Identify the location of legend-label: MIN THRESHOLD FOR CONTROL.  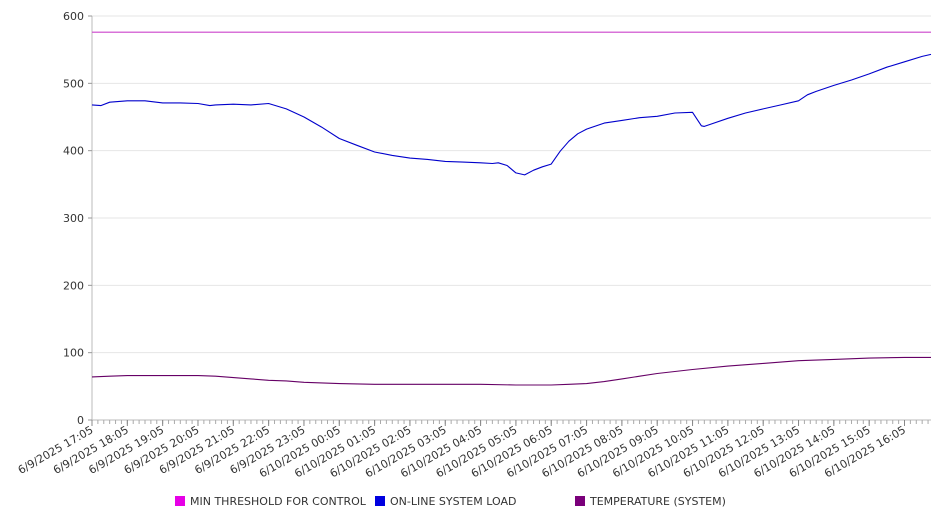
(278, 501).